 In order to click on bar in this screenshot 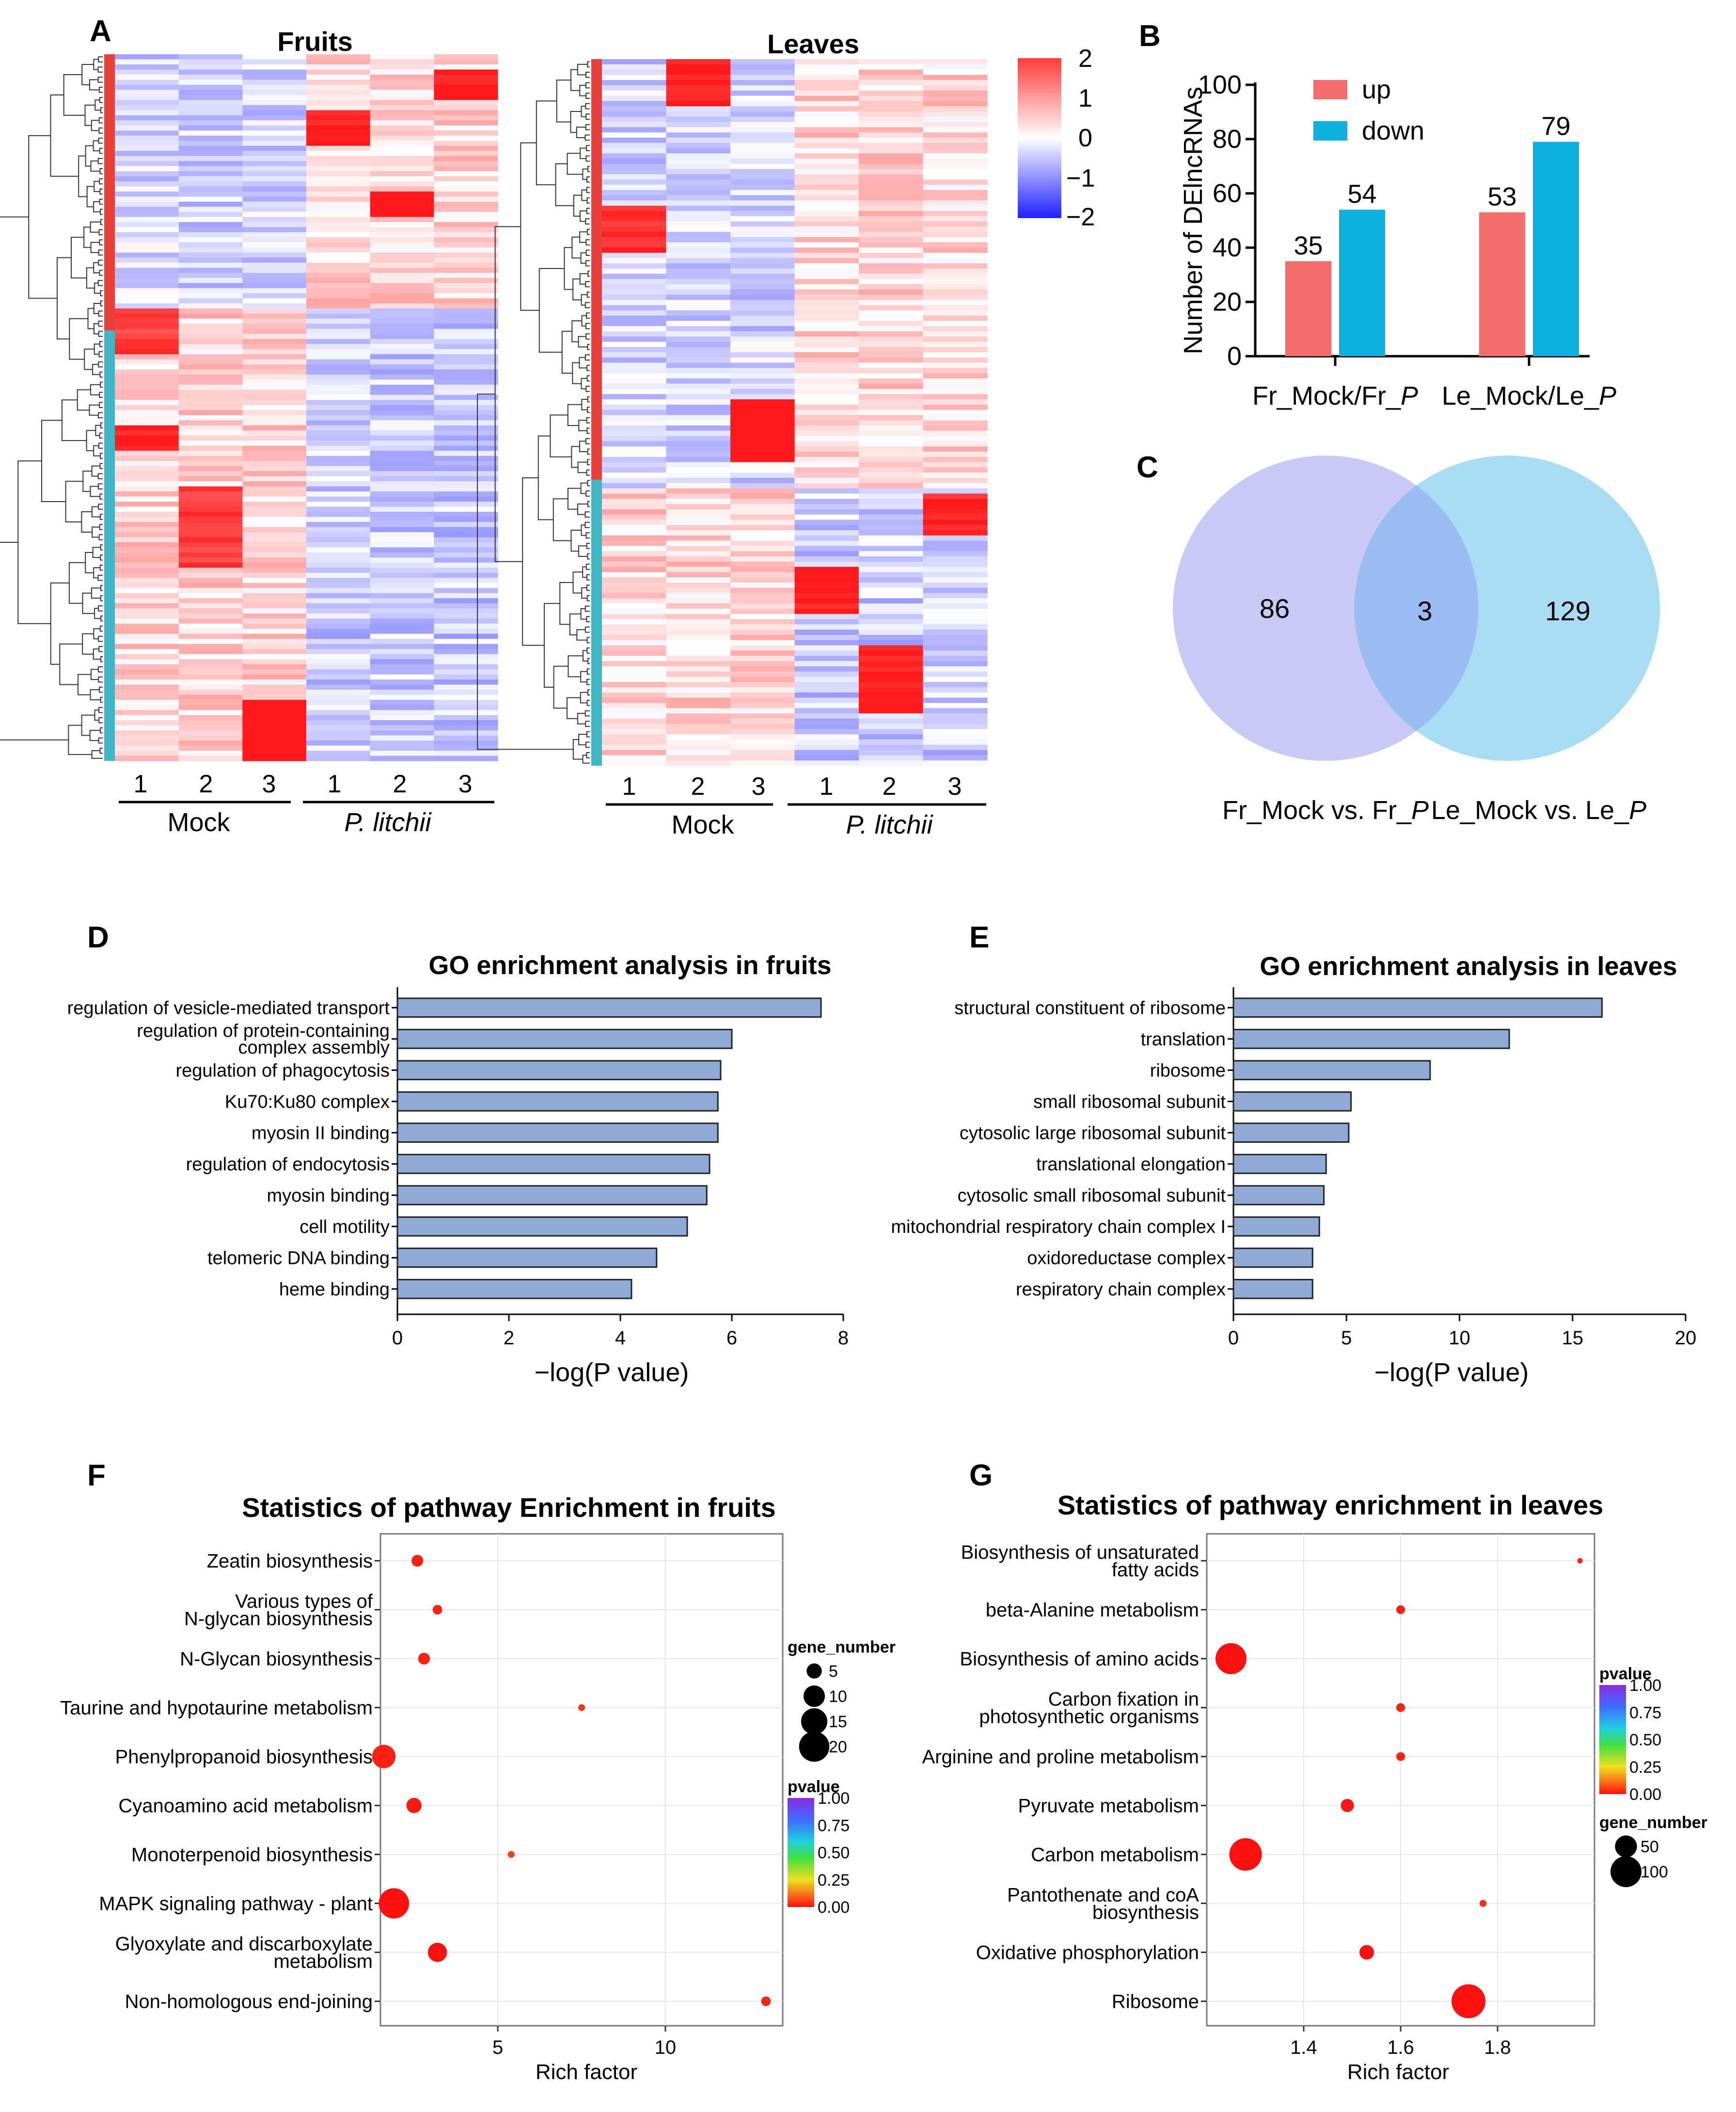, I will do `click(609, 1007)`.